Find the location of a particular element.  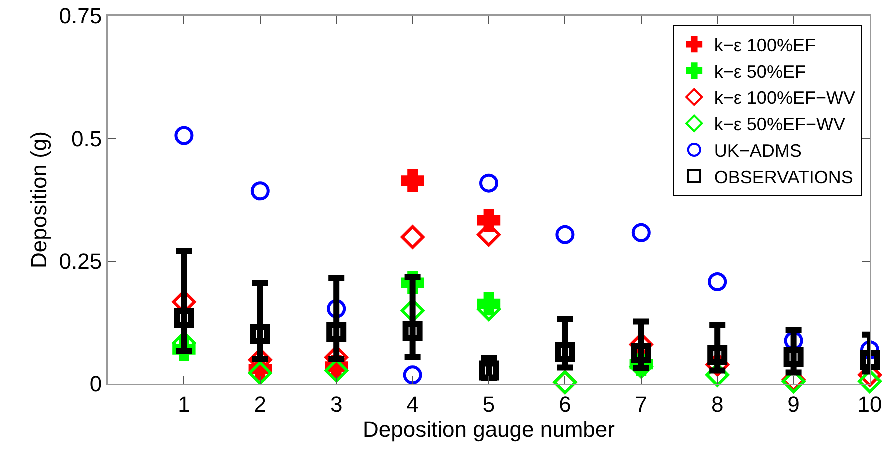

x-tick-label: 4 is located at coordinates (412, 404).